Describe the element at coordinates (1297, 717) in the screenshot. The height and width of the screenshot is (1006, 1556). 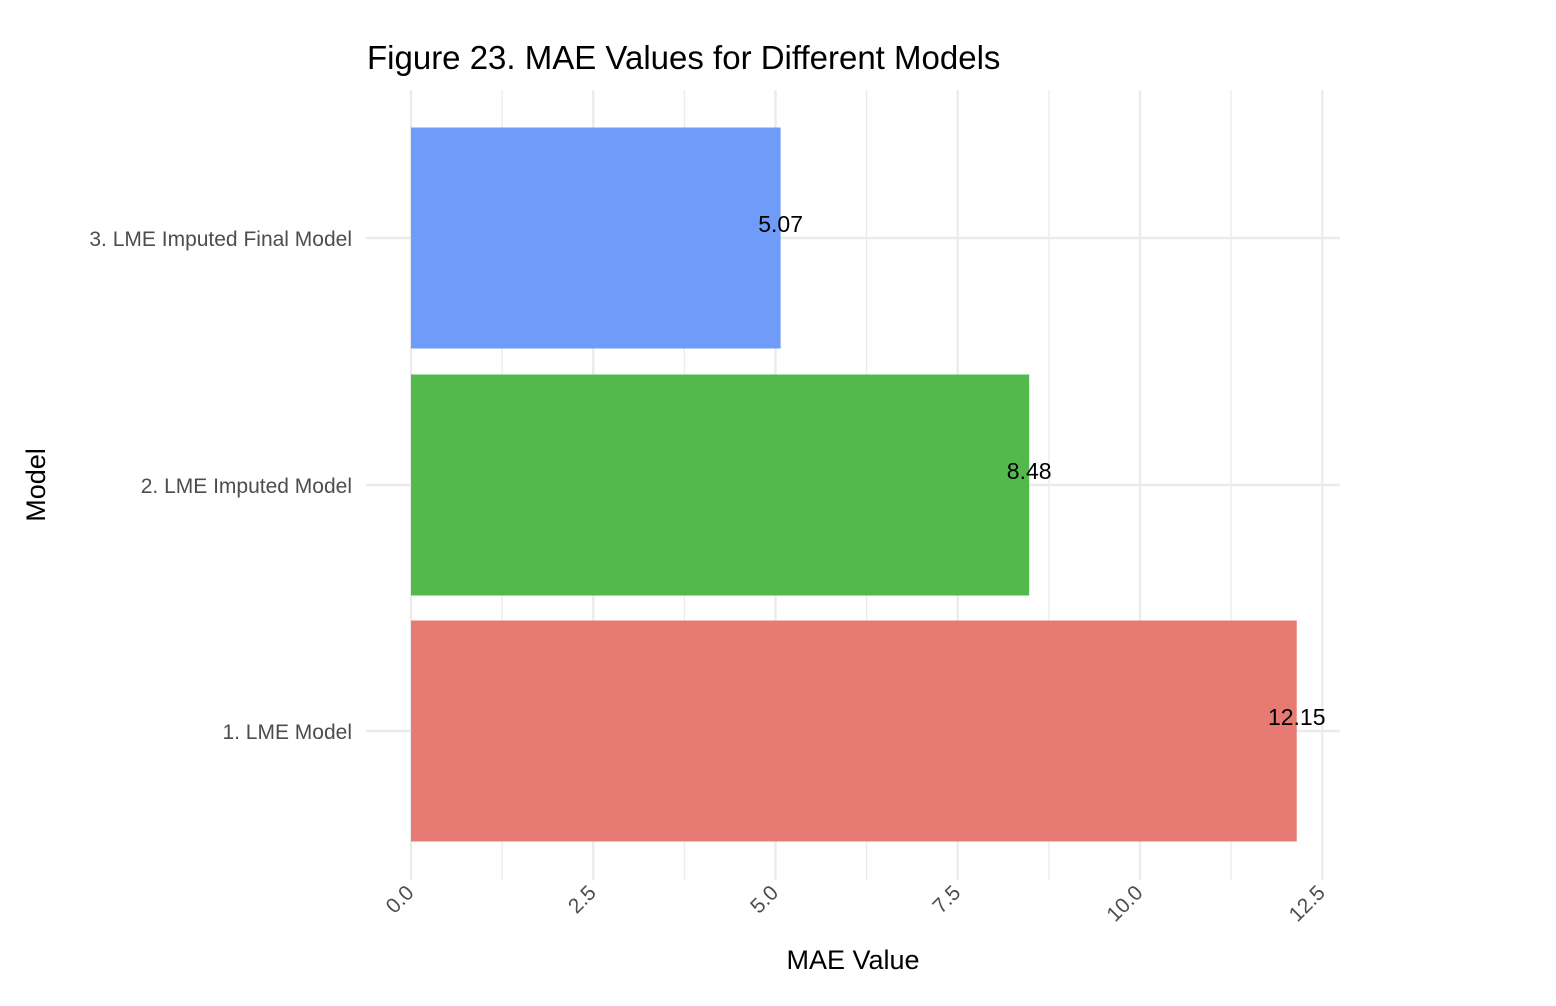
I see `data-label-1: 12.15` at that location.